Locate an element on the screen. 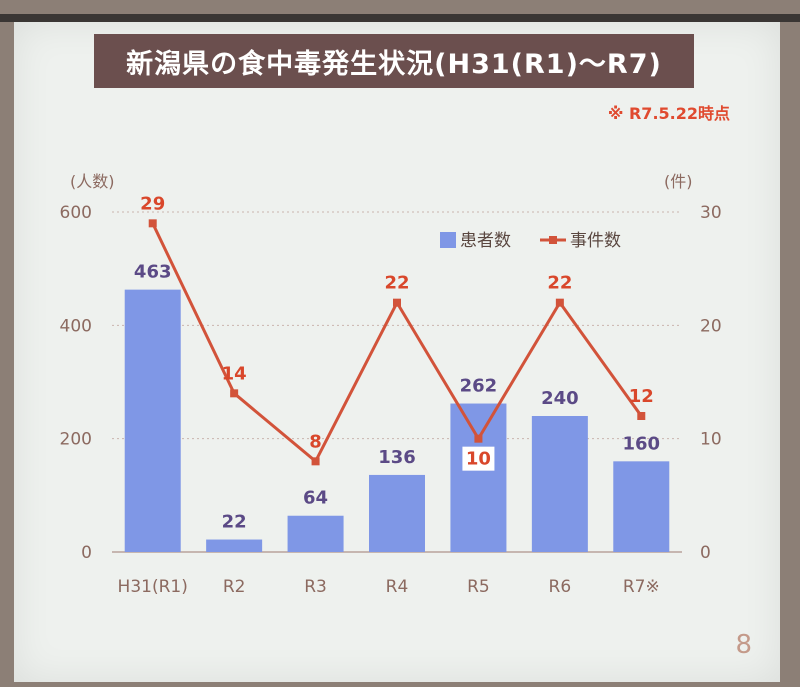  x-tick-label: R5 is located at coordinates (478, 587).